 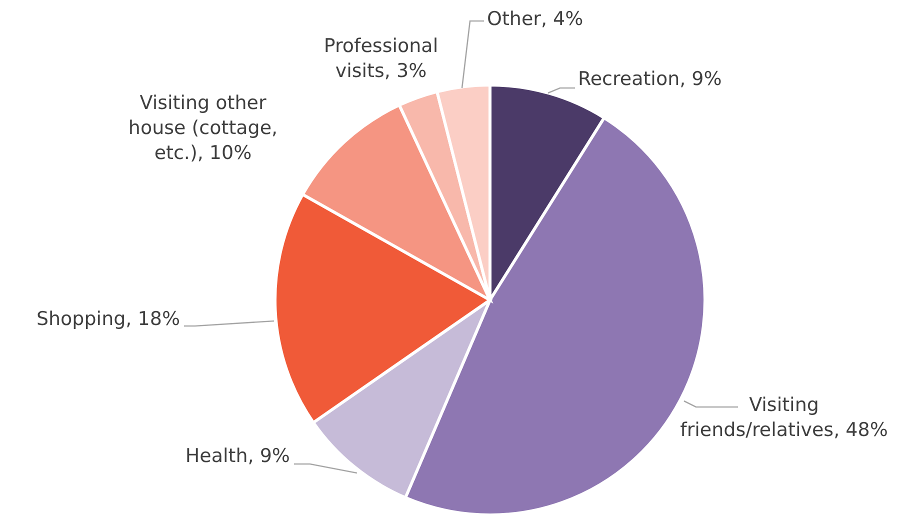 What do you see at coordinates (535, 19) in the screenshot?
I see `slice-label: Other, 4%` at bounding box center [535, 19].